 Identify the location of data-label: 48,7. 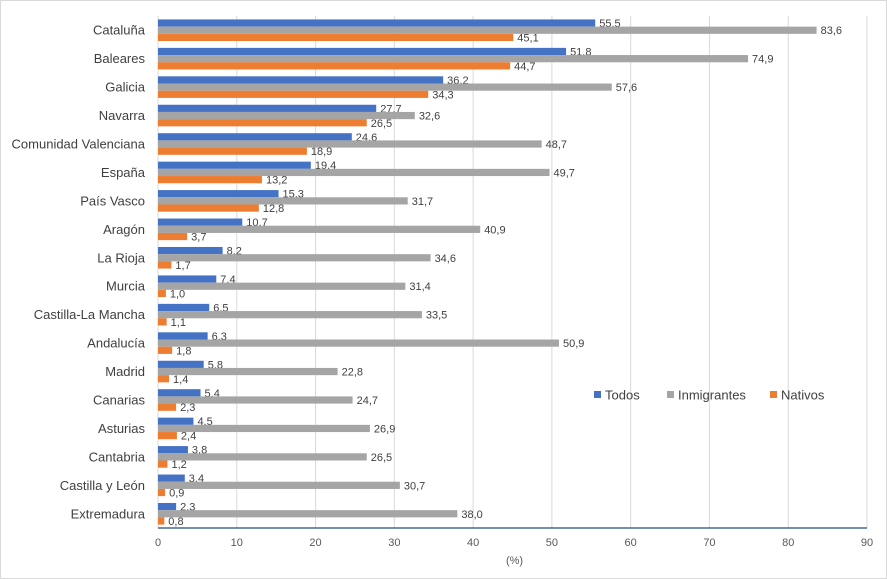
(556, 145).